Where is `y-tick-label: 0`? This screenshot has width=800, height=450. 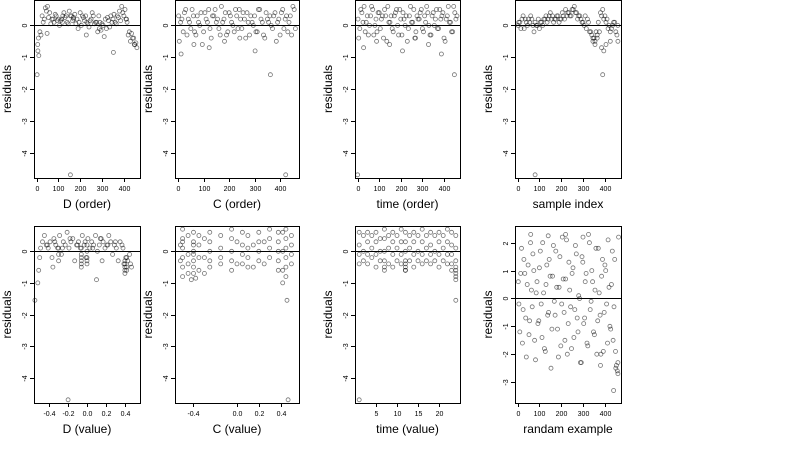 y-tick-label: 0 is located at coordinates (25, 25).